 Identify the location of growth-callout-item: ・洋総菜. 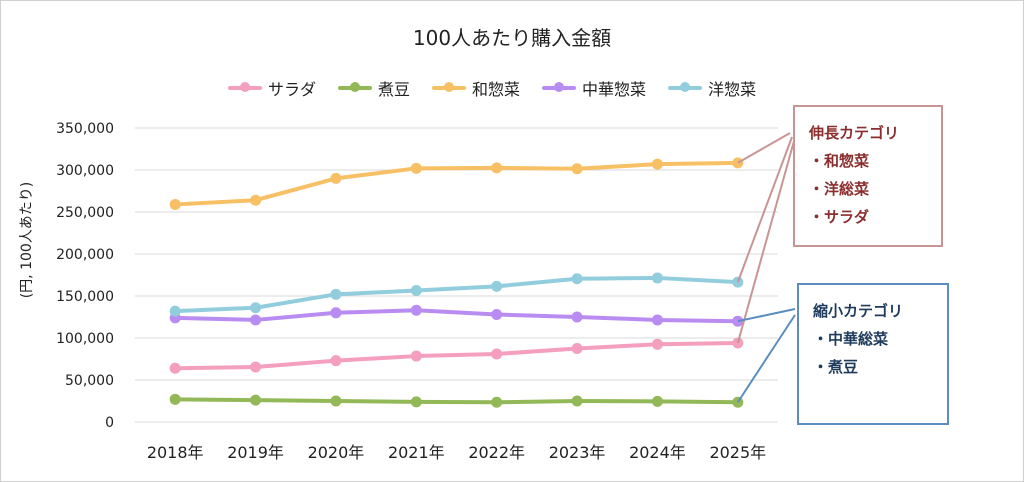
(839, 189).